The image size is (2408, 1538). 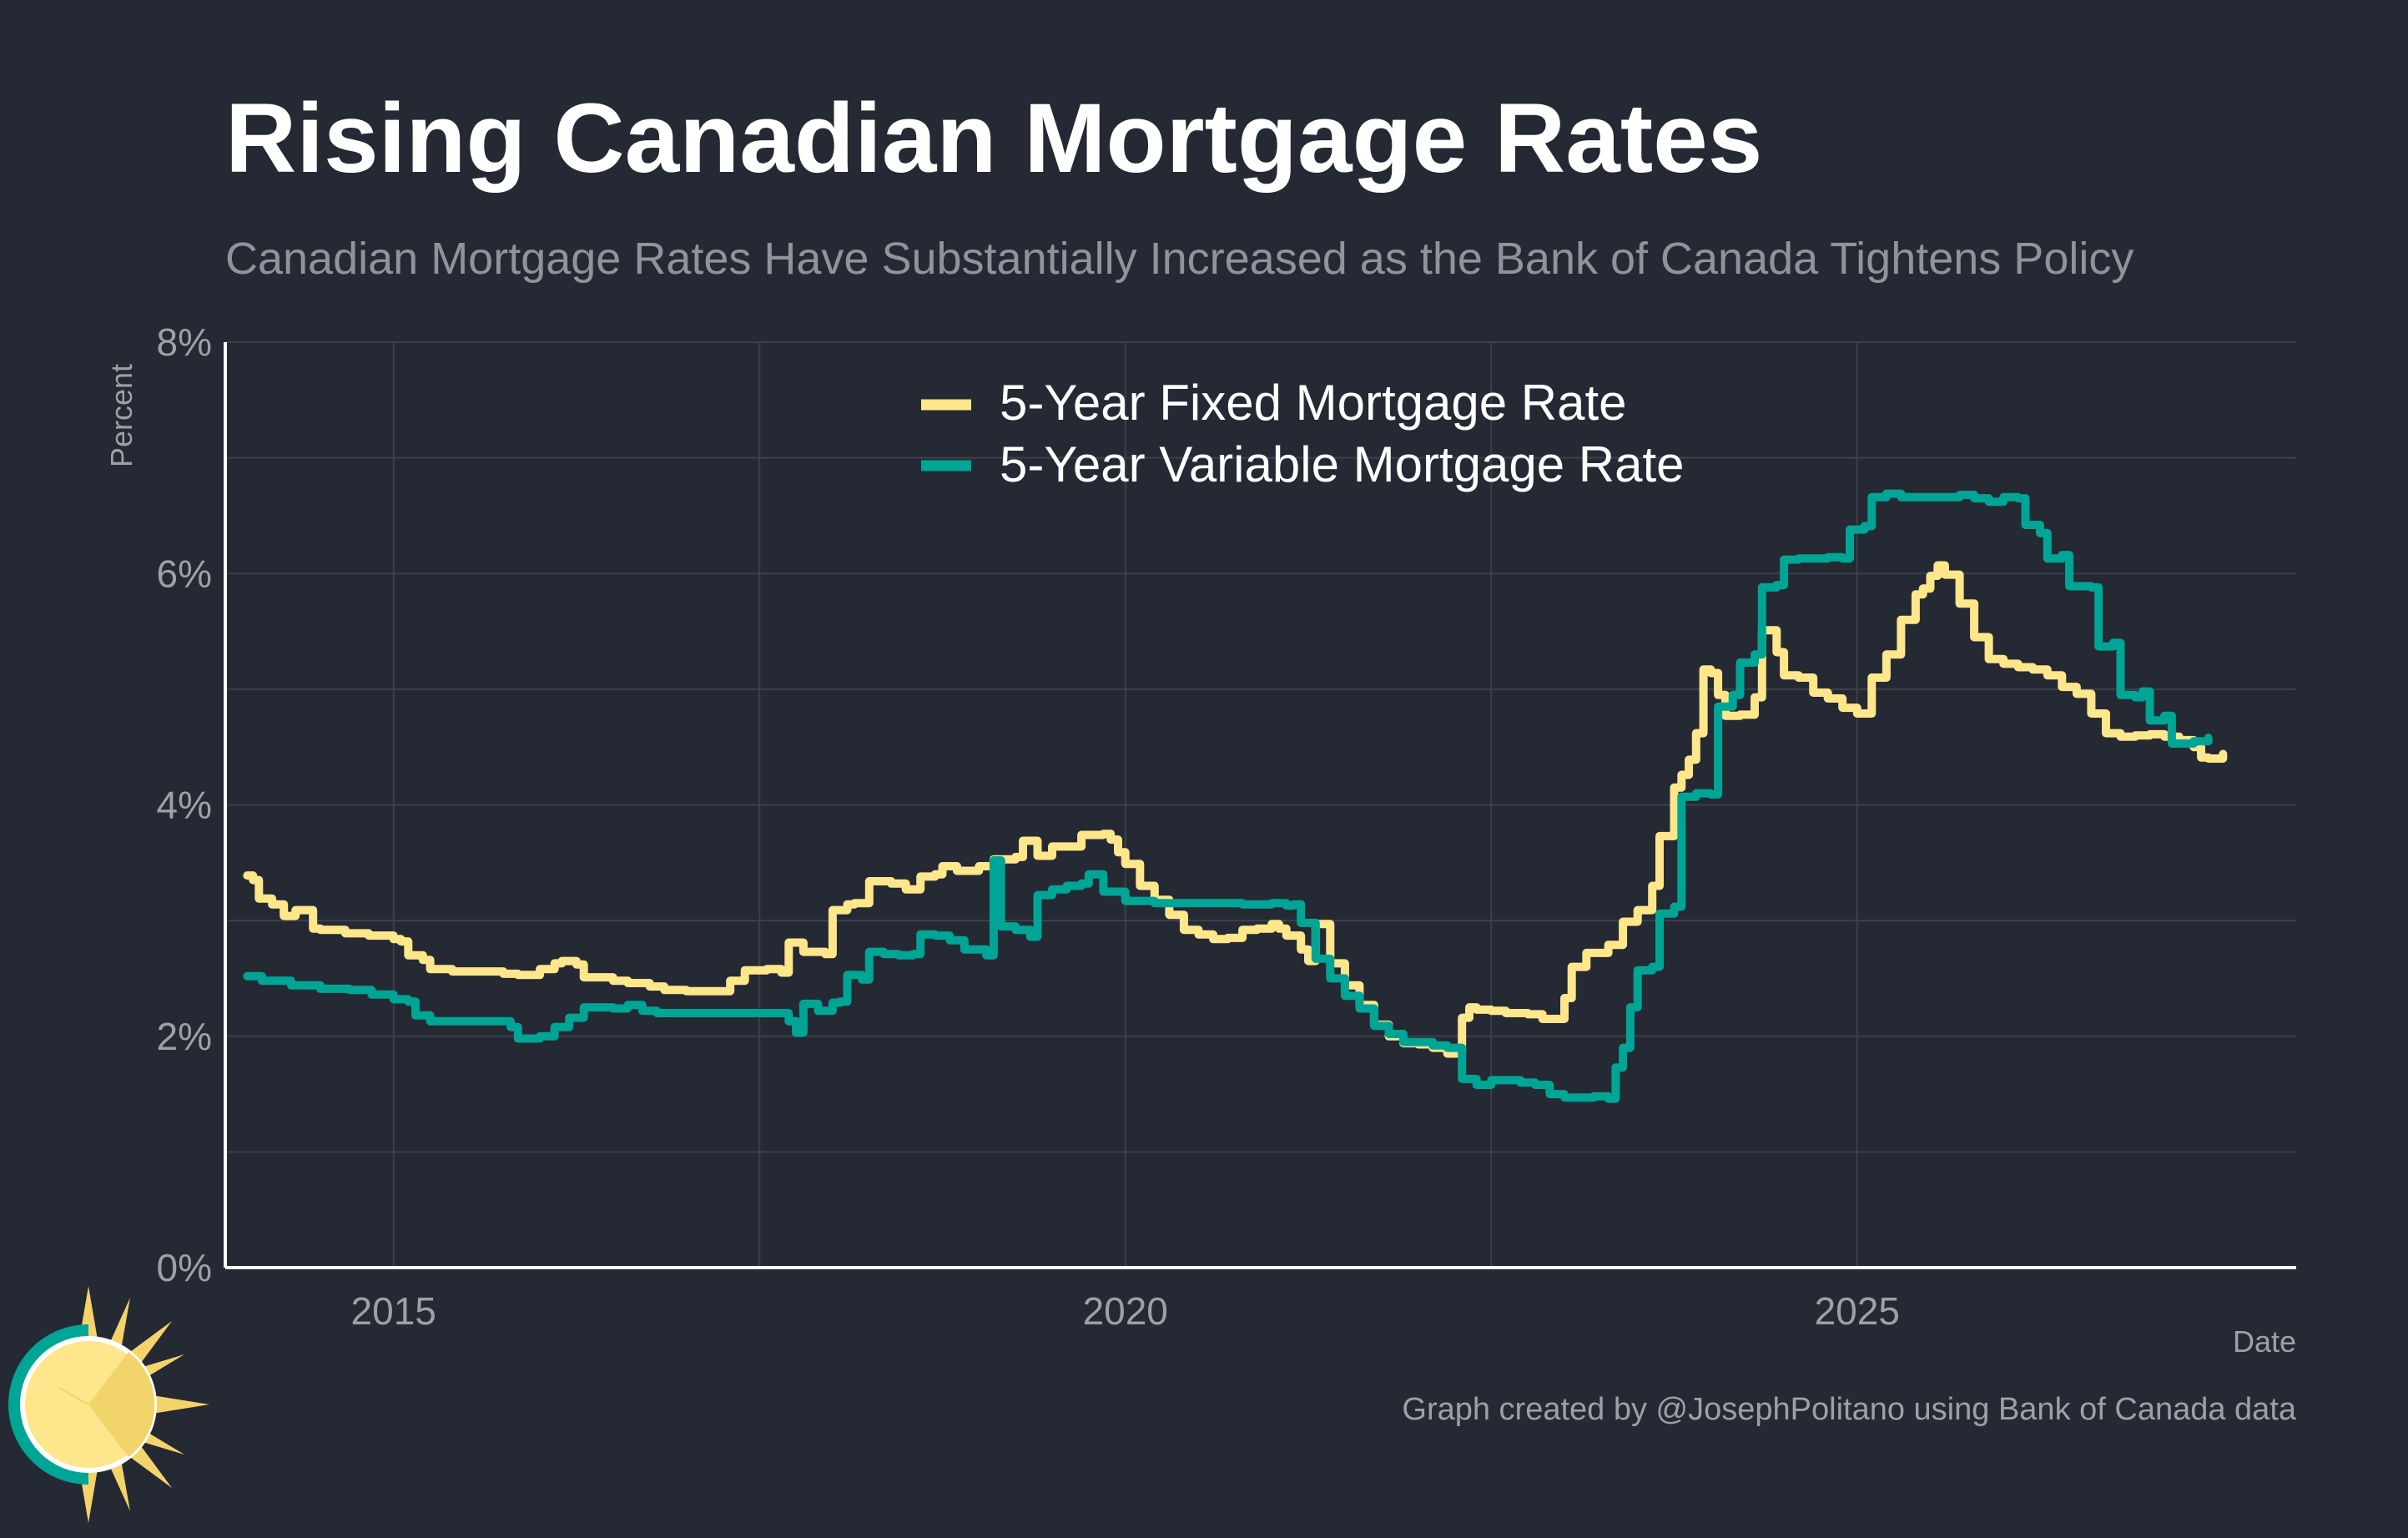 What do you see at coordinates (184, 1036) in the screenshot?
I see `y-tick-label: 2%` at bounding box center [184, 1036].